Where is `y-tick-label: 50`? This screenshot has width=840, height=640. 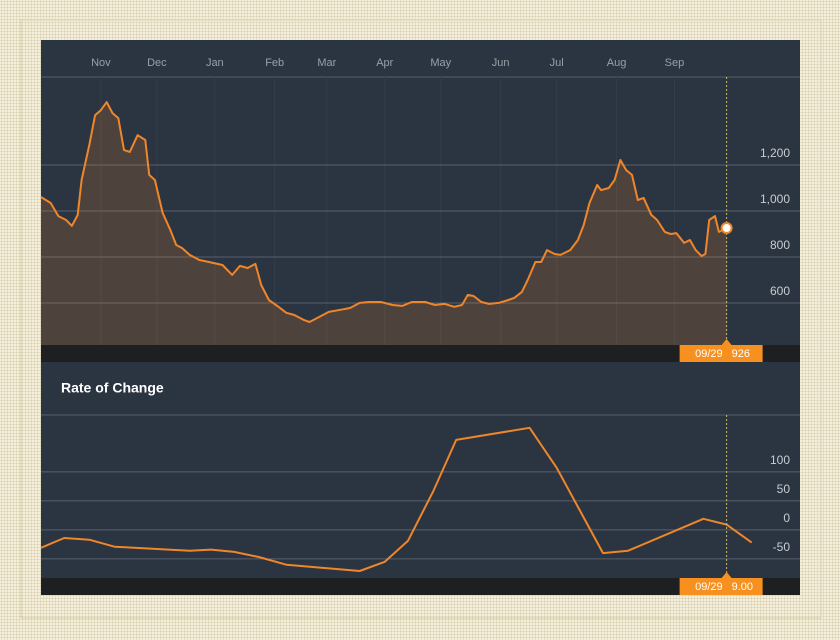
y-tick-label: 50 is located at coordinates (784, 489).